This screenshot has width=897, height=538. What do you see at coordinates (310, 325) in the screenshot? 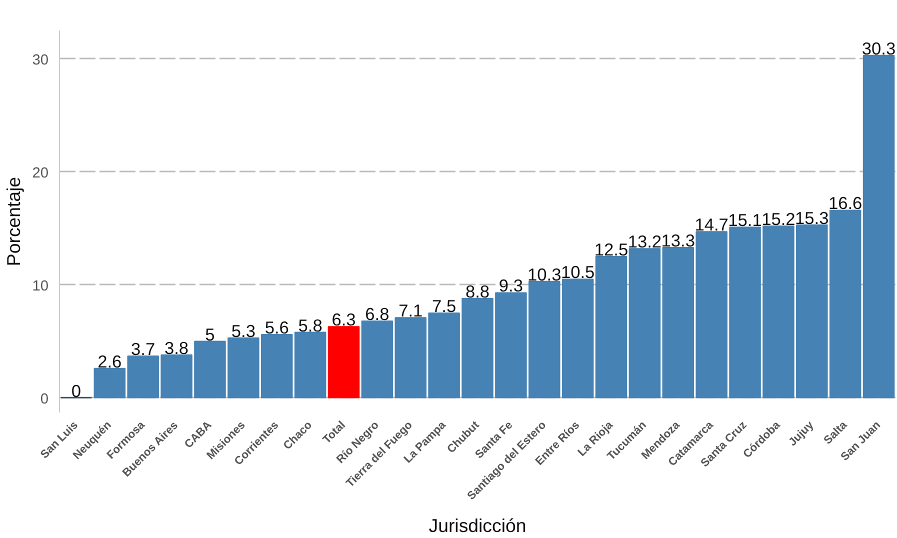
I see `data-label: 5.8` at bounding box center [310, 325].